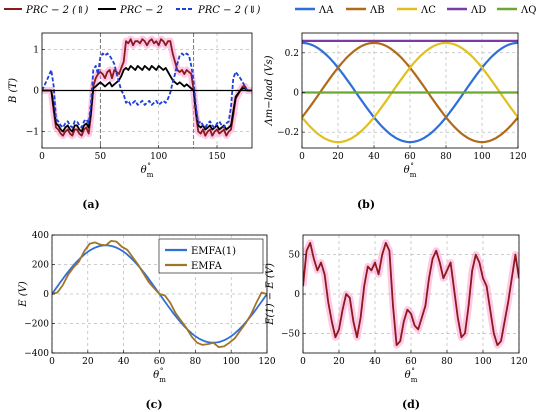  I want to click on panel-label: (c), so click(153, 404).